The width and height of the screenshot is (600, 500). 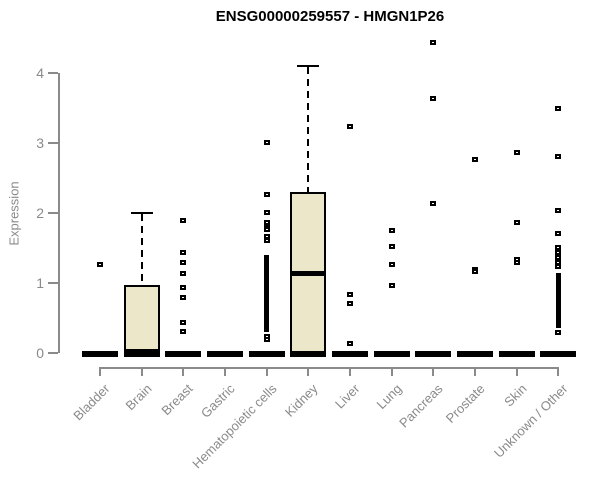 What do you see at coordinates (40, 73) in the screenshot?
I see `y-axis-tick-label: 4` at bounding box center [40, 73].